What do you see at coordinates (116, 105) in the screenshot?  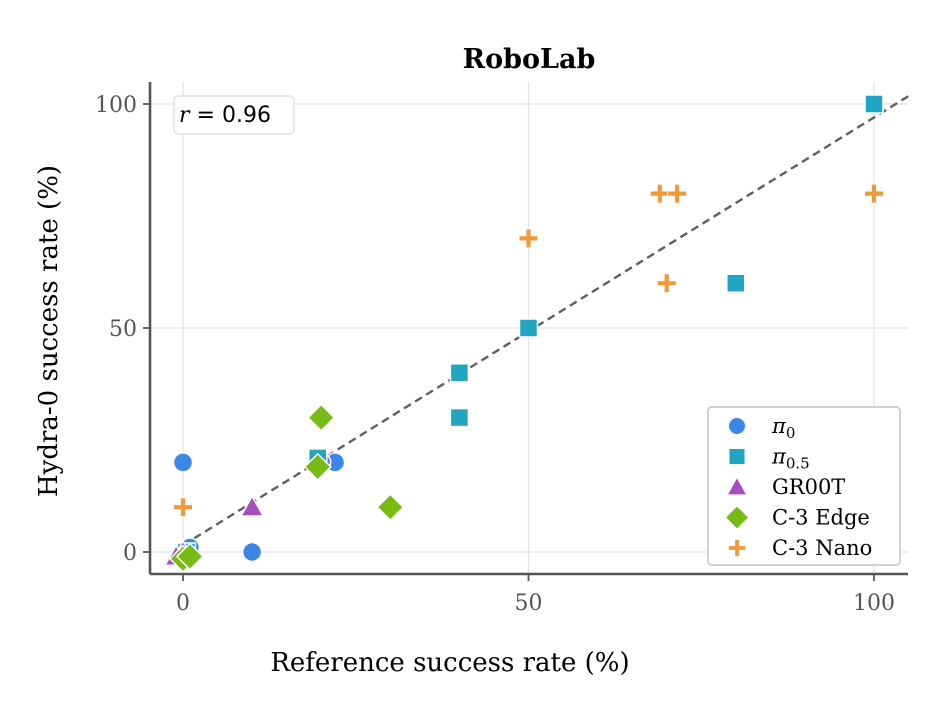 I see `y-tick-label: 100` at bounding box center [116, 105].